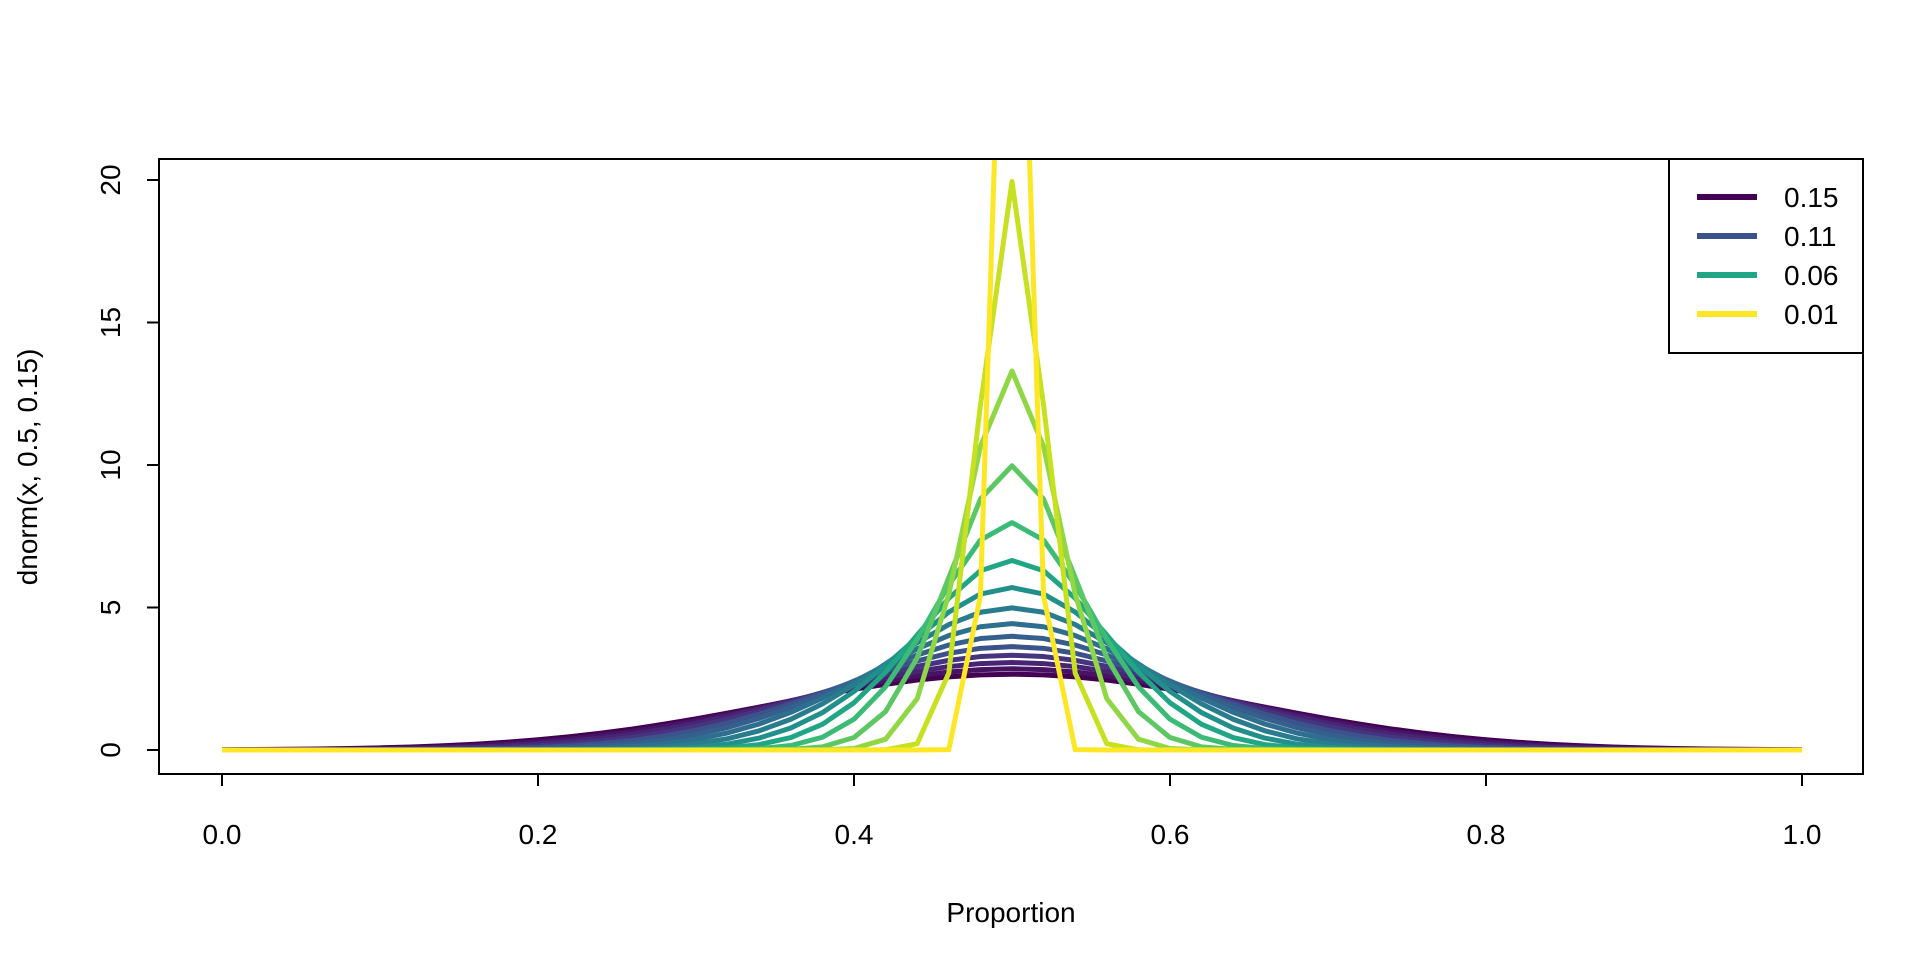 The width and height of the screenshot is (1920, 960). What do you see at coordinates (854, 834) in the screenshot?
I see `x-tick-label: 0.4` at bounding box center [854, 834].